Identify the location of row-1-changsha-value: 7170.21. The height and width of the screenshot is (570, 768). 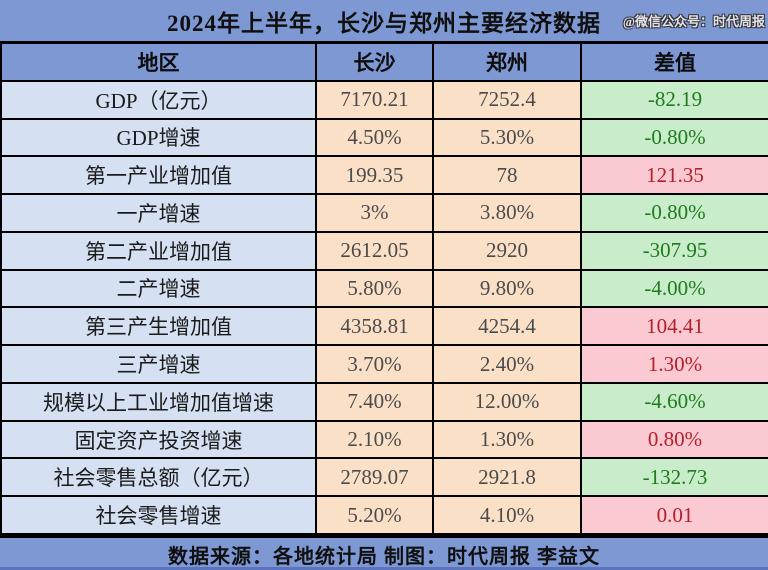
(375, 100).